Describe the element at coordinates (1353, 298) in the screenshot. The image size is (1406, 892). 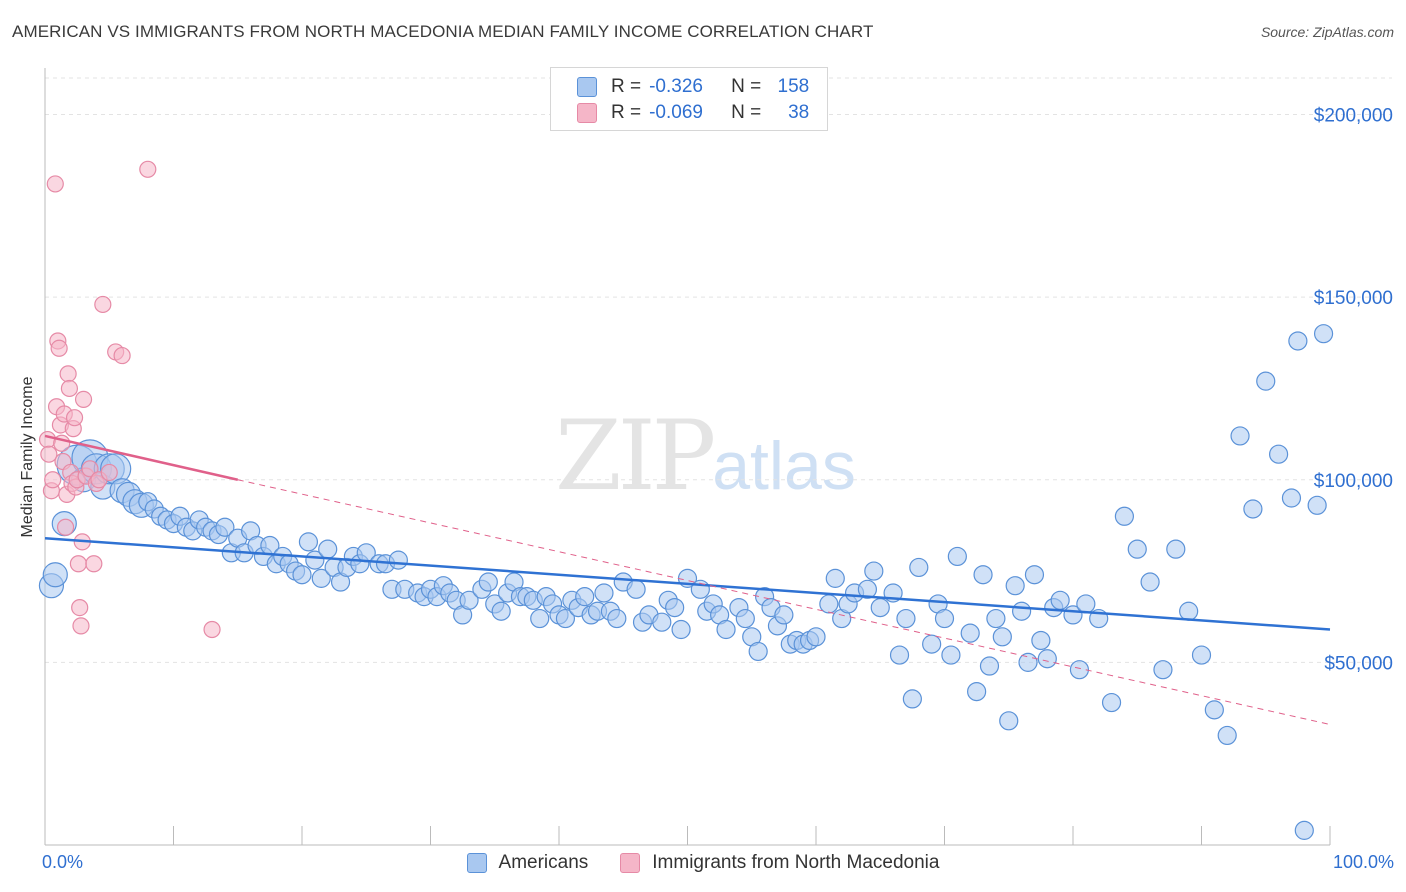
I see `y-tick-label: $150,000` at that location.